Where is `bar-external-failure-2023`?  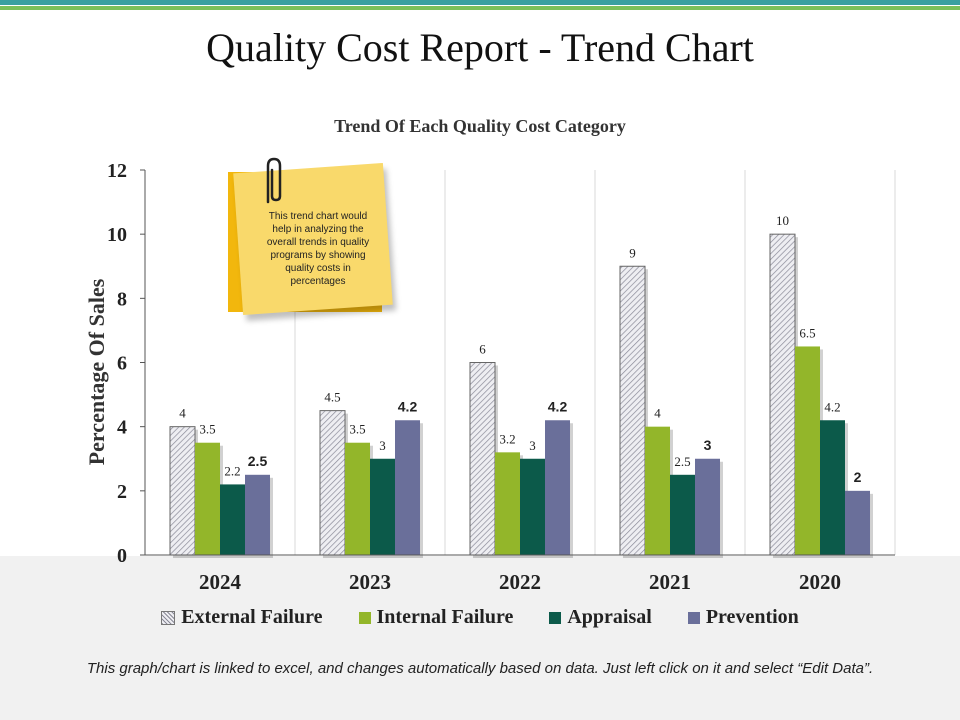 bar-external-failure-2023 is located at coordinates (332, 483).